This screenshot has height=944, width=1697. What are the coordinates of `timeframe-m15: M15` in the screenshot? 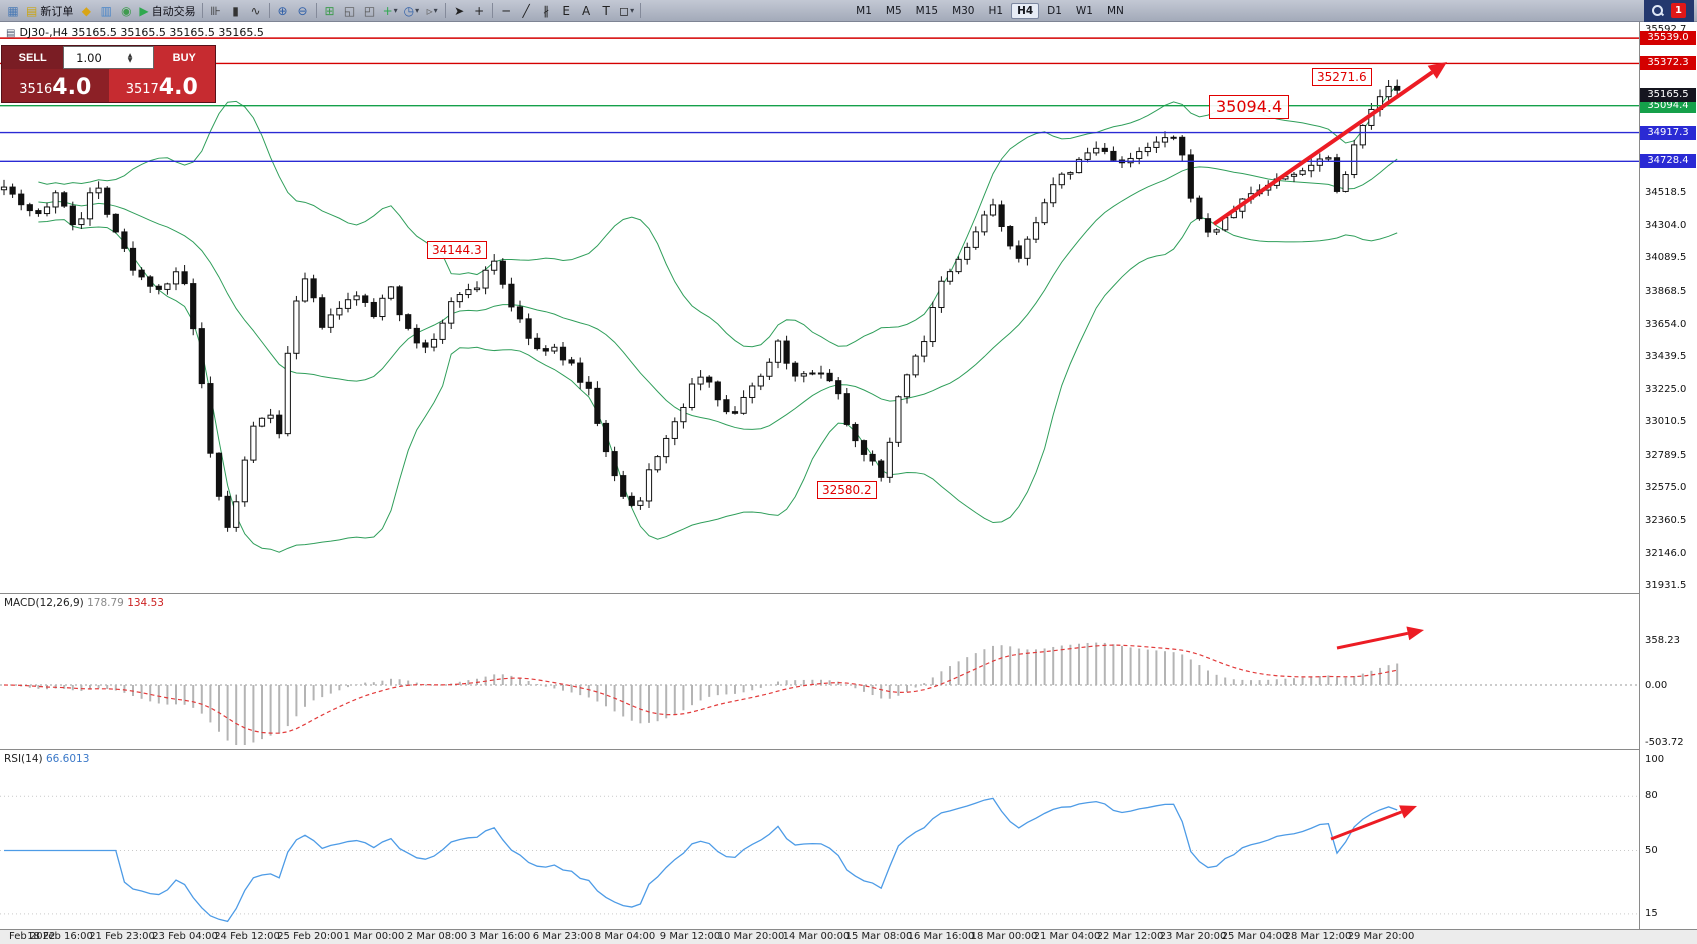 It's located at (927, 10).